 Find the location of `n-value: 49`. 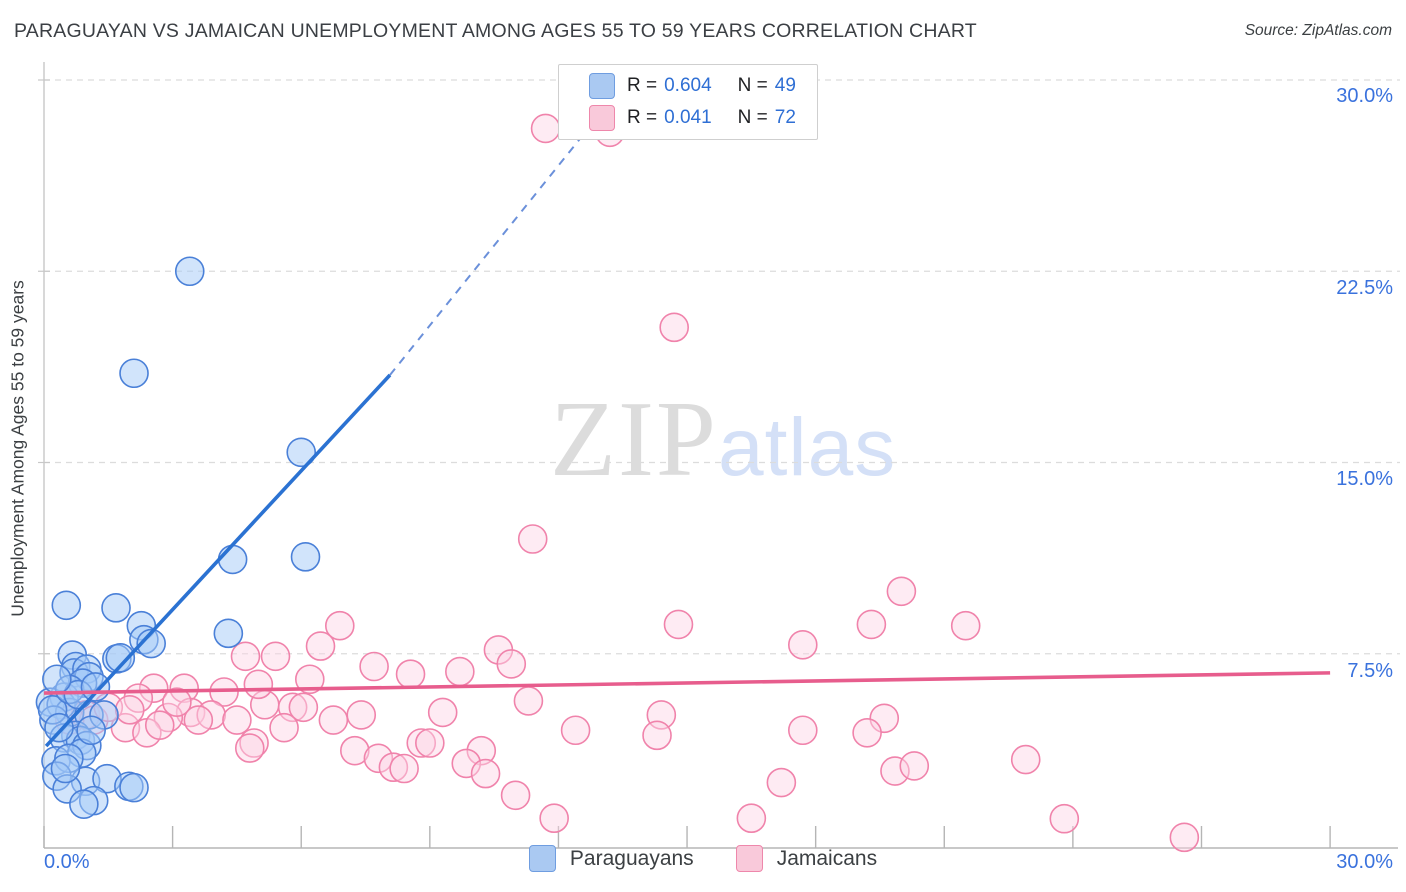

n-value: 49 is located at coordinates (785, 85).